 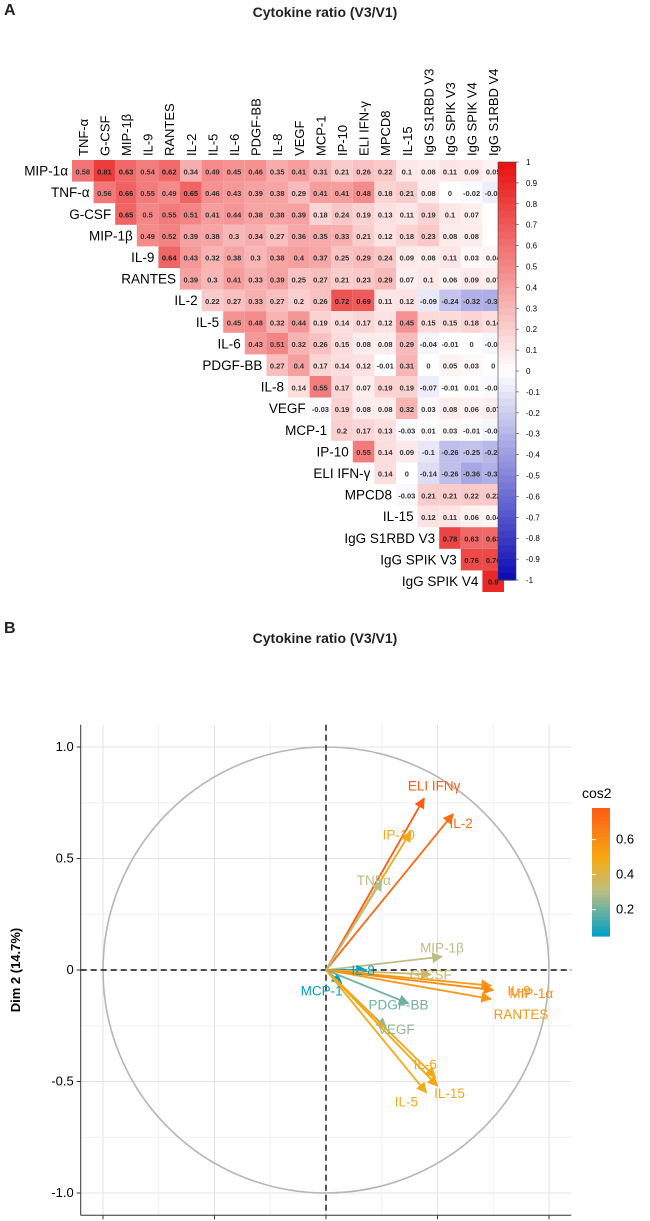 What do you see at coordinates (471, 538) in the screenshot?
I see `cell-value: 0.63` at bounding box center [471, 538].